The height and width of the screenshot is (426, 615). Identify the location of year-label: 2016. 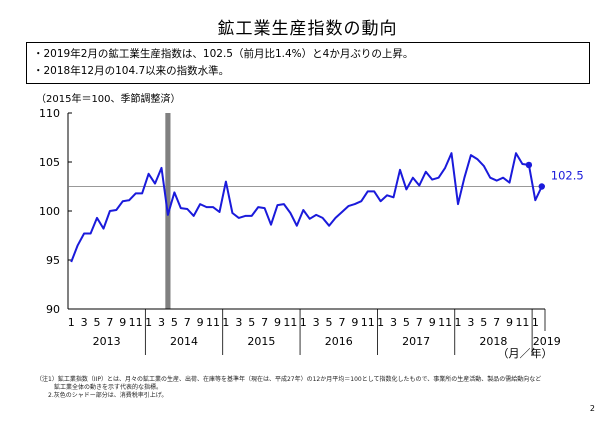
(339, 341).